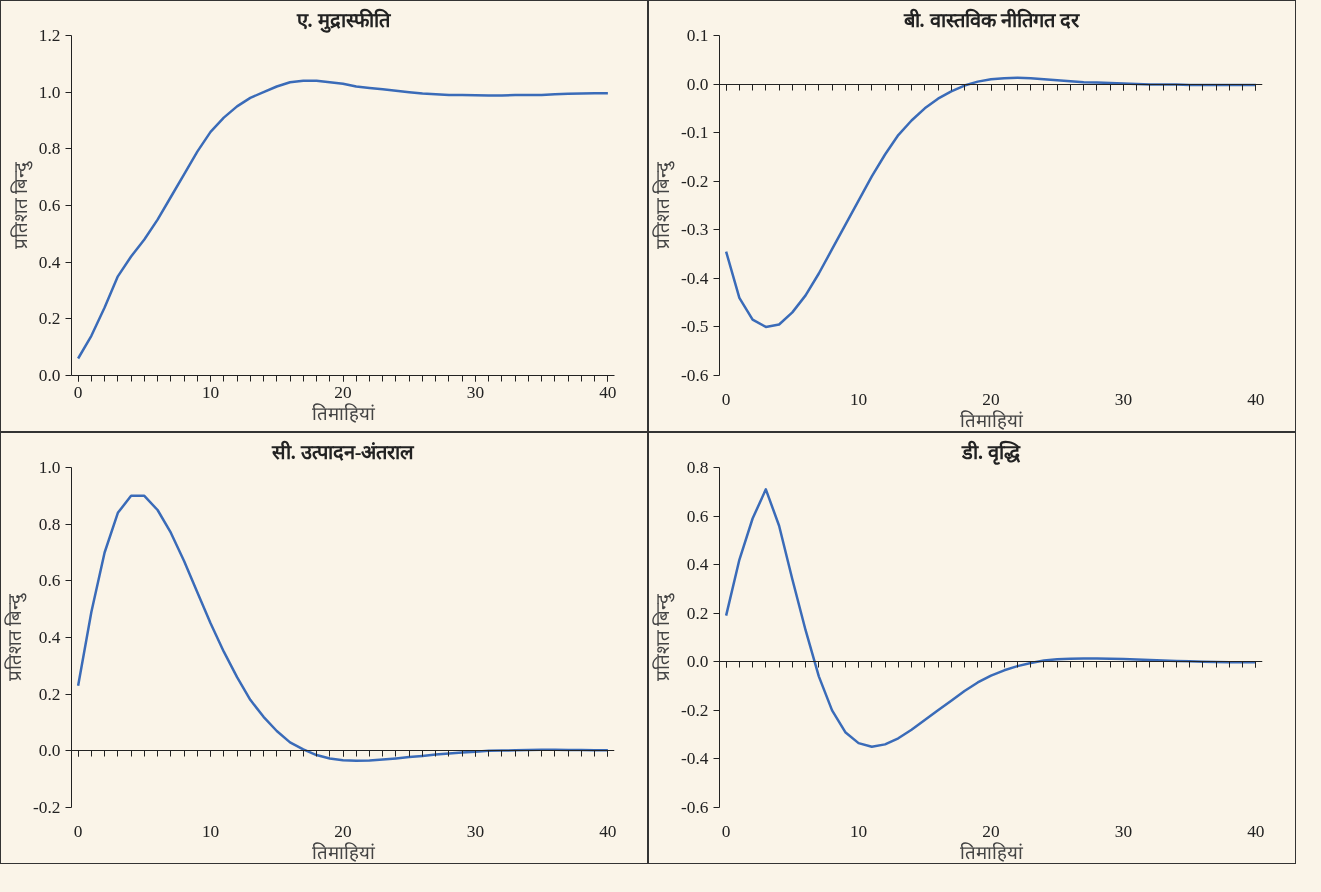 The height and width of the screenshot is (892, 1321). What do you see at coordinates (343, 451) in the screenshot?
I see `chart-title: सी. उत्पादन-अंतराल` at bounding box center [343, 451].